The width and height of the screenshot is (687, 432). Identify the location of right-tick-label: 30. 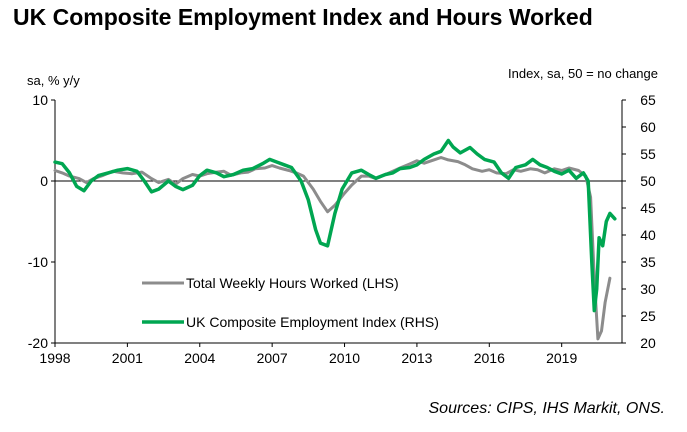
(648, 289).